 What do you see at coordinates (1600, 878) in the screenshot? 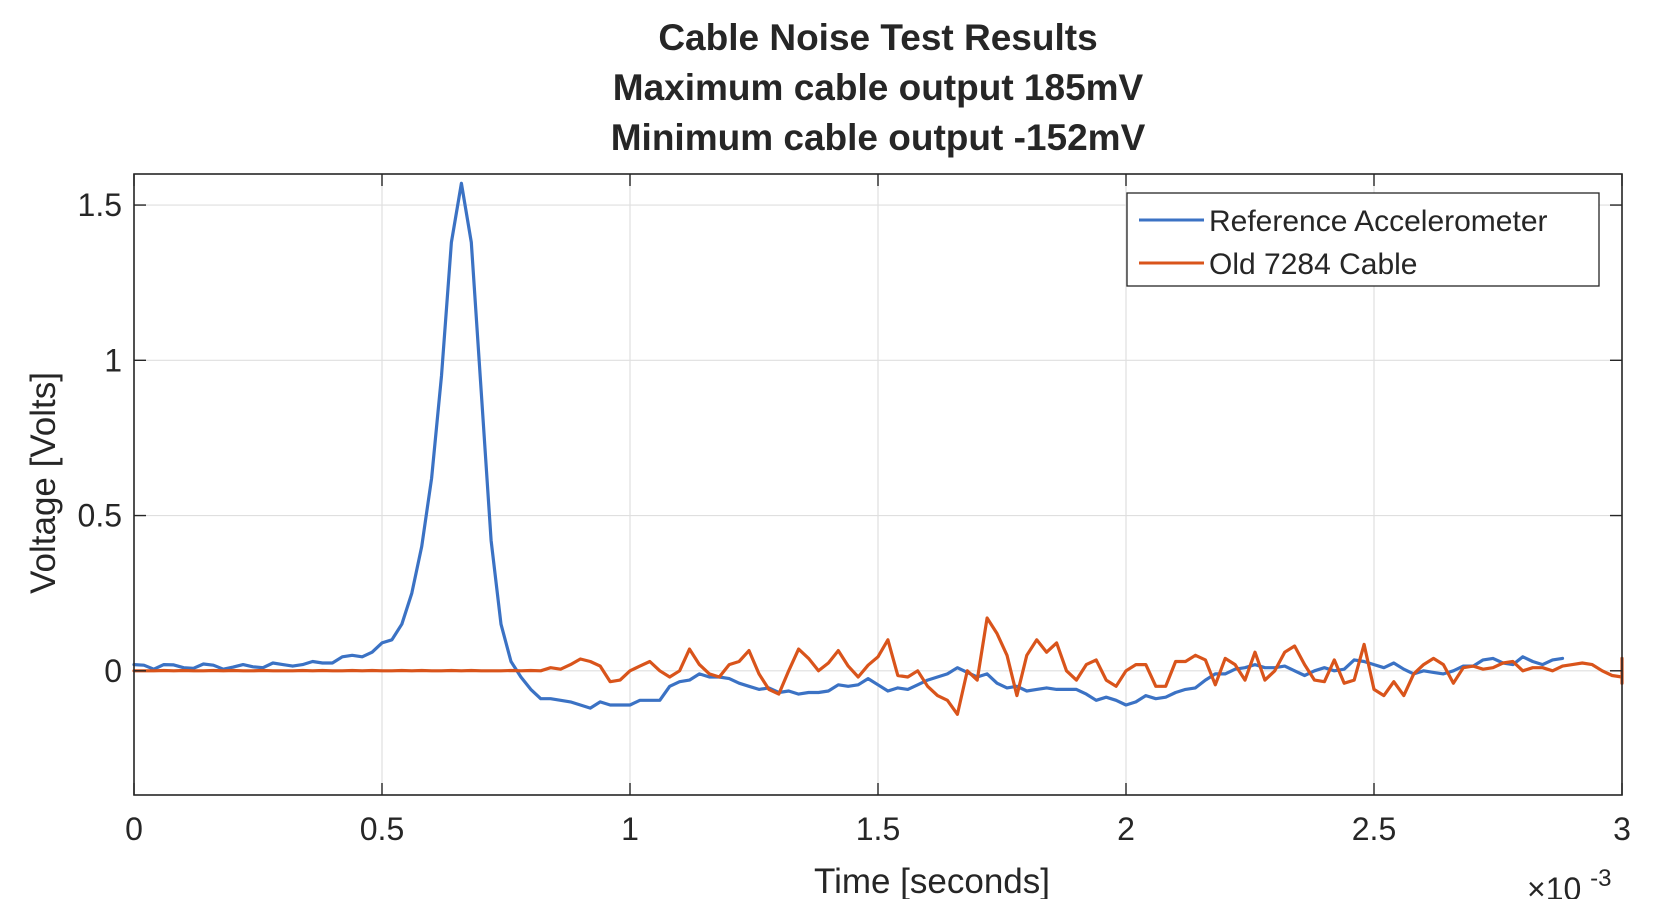
I see `x-axis-exponent-power: -3` at bounding box center [1600, 878].